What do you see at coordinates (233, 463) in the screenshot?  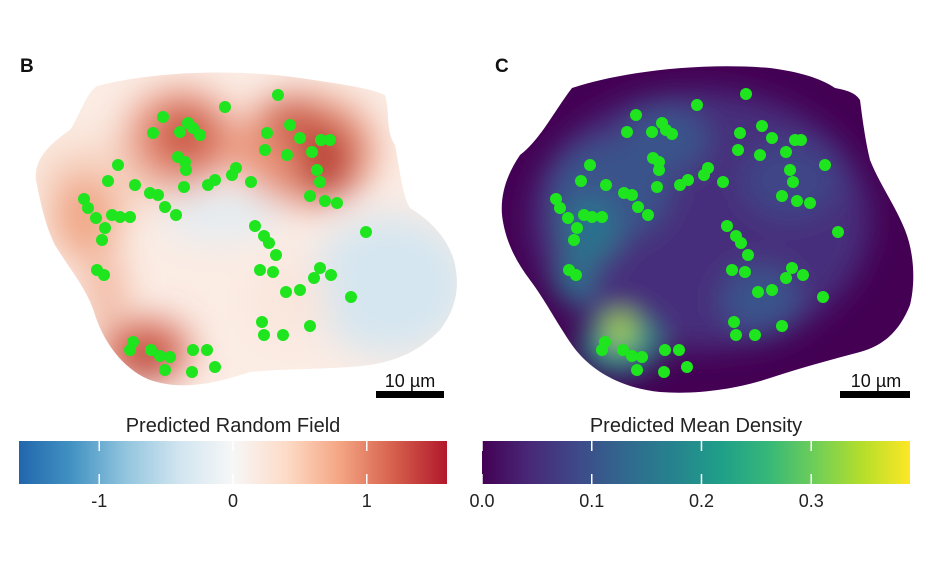 I see `colorbar-b: Predicted Random Field -1 0 1` at bounding box center [233, 463].